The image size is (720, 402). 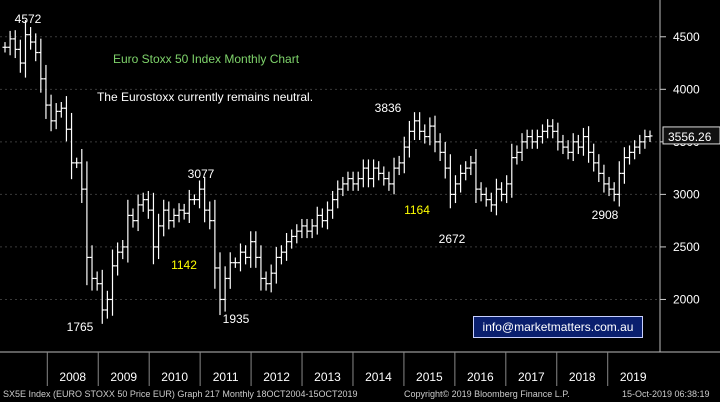 What do you see at coordinates (417, 210) in the screenshot?
I see `annotation-label: 1164` at bounding box center [417, 210].